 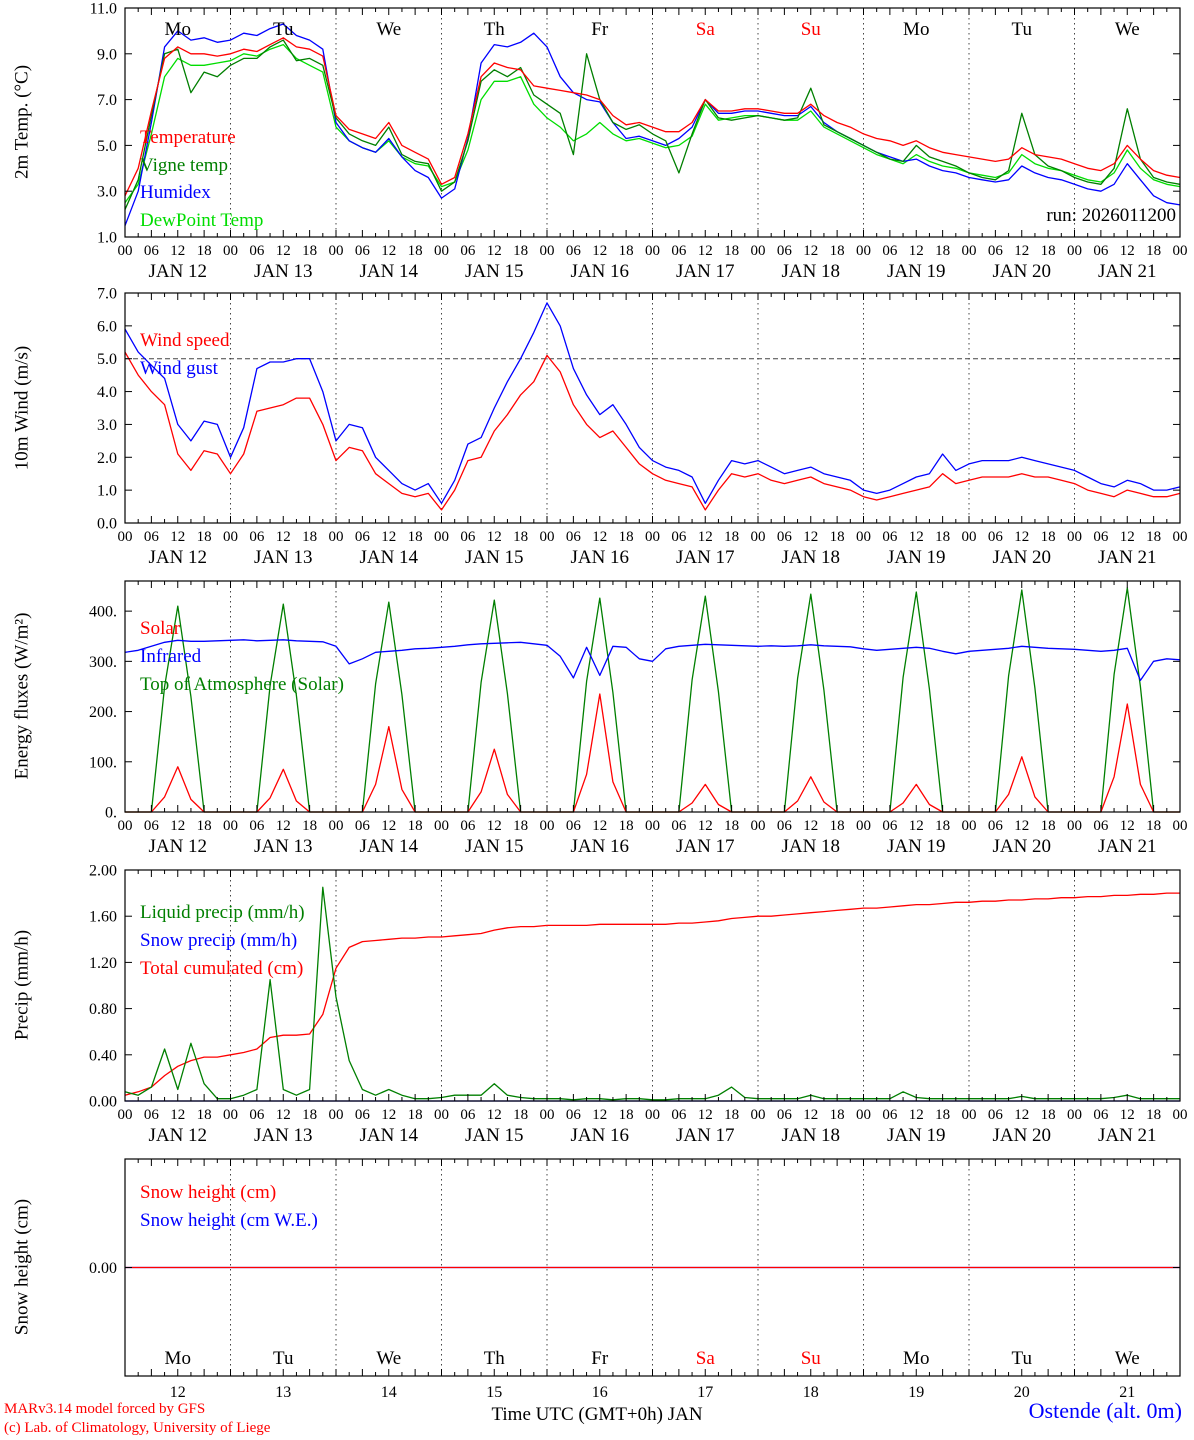 I want to click on day-number-label: 16, so click(x=600, y=1392).